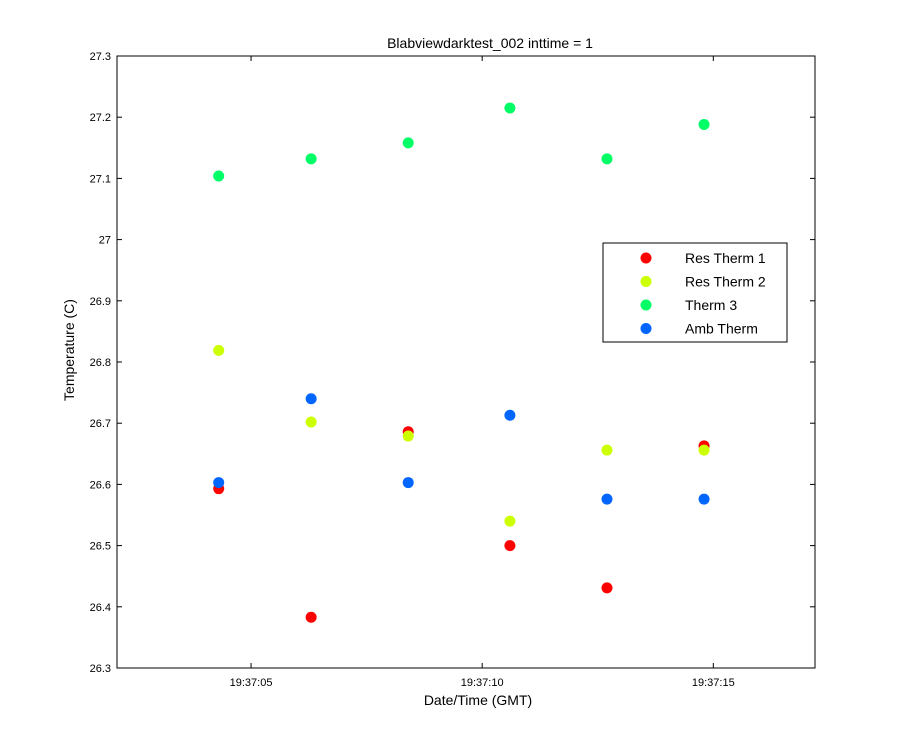  What do you see at coordinates (100, 608) in the screenshot?
I see `y-tick-label: 26.4` at bounding box center [100, 608].